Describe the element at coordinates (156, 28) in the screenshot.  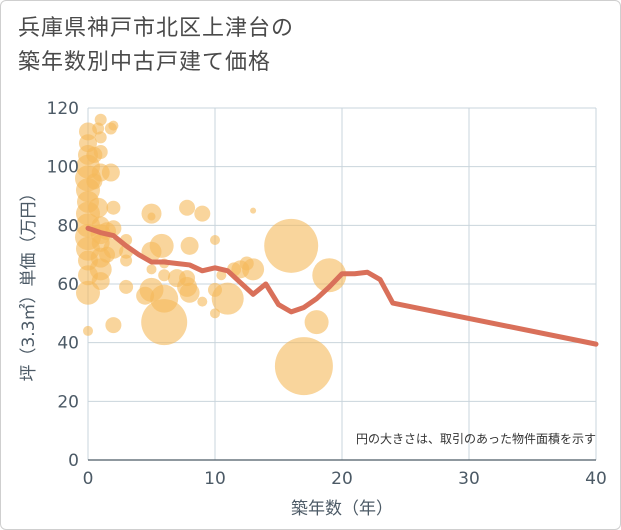
I see `chart-title-line-1: 兵庫県神戸市北区上津台の` at that location.